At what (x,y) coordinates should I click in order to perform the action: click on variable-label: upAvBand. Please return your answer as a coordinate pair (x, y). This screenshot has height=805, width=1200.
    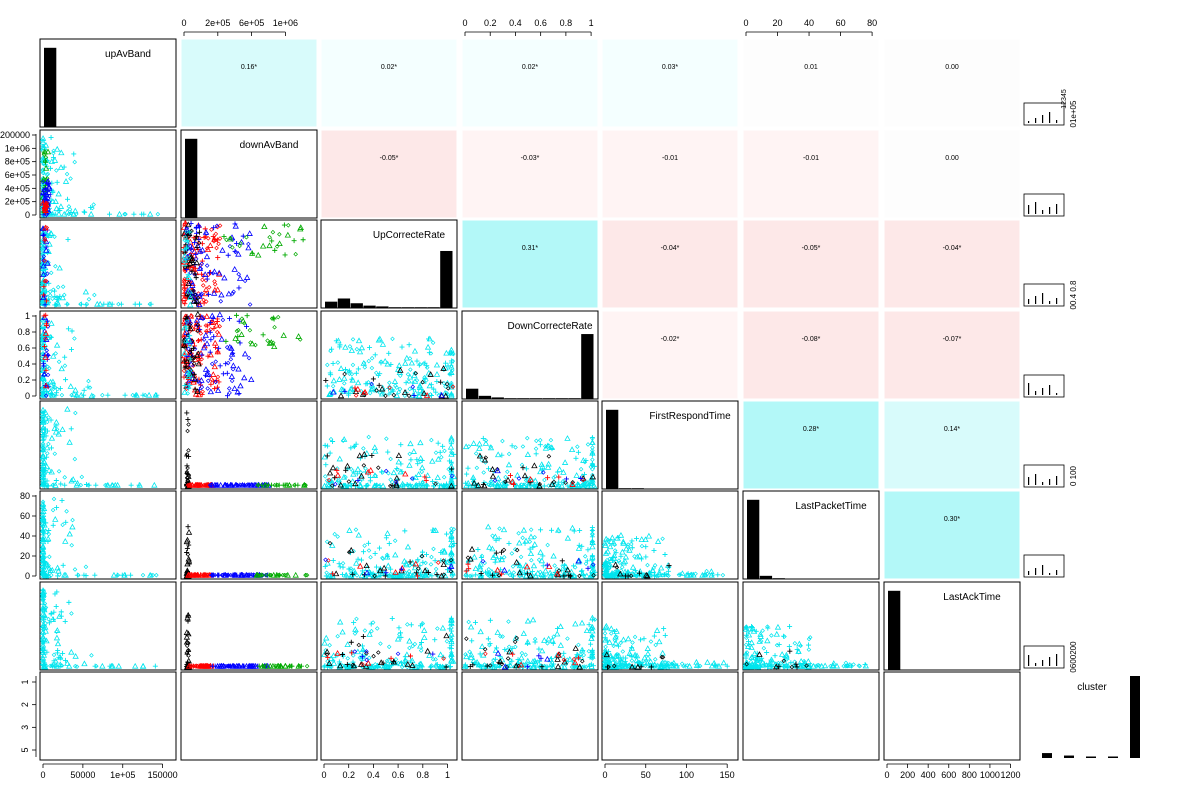
    Looking at the image, I should click on (128, 54).